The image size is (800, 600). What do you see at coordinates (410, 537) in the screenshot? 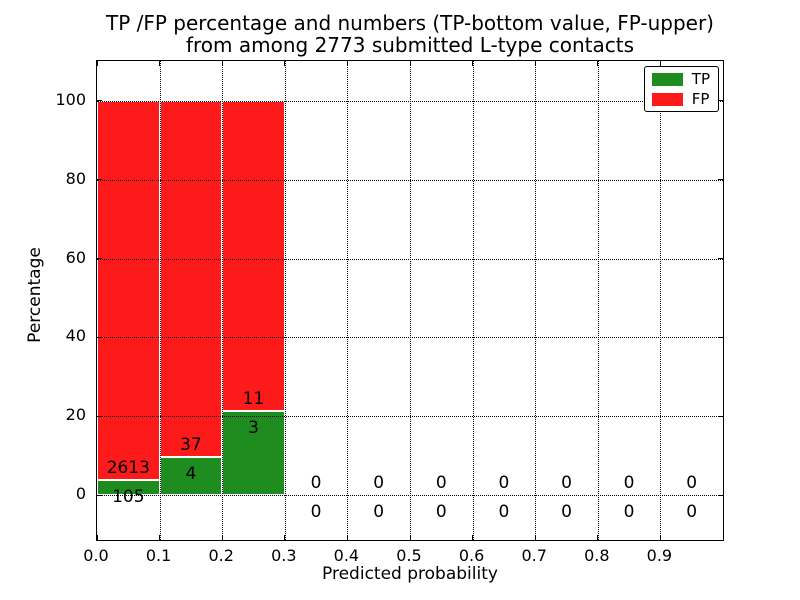
I see `x-tickmark-bottom-0.5` at bounding box center [410, 537].